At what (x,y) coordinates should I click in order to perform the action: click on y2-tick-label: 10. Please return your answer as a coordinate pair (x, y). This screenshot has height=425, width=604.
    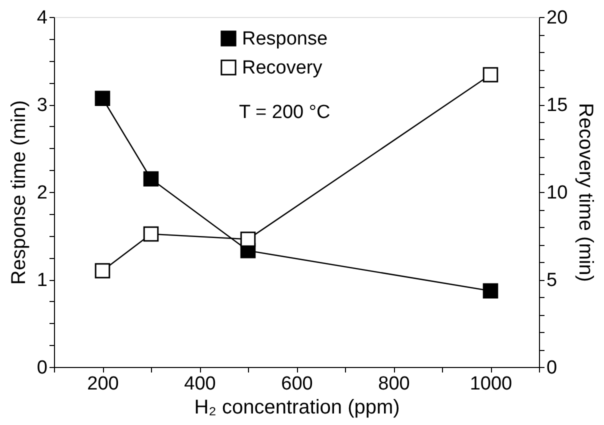
    Looking at the image, I should click on (557, 193).